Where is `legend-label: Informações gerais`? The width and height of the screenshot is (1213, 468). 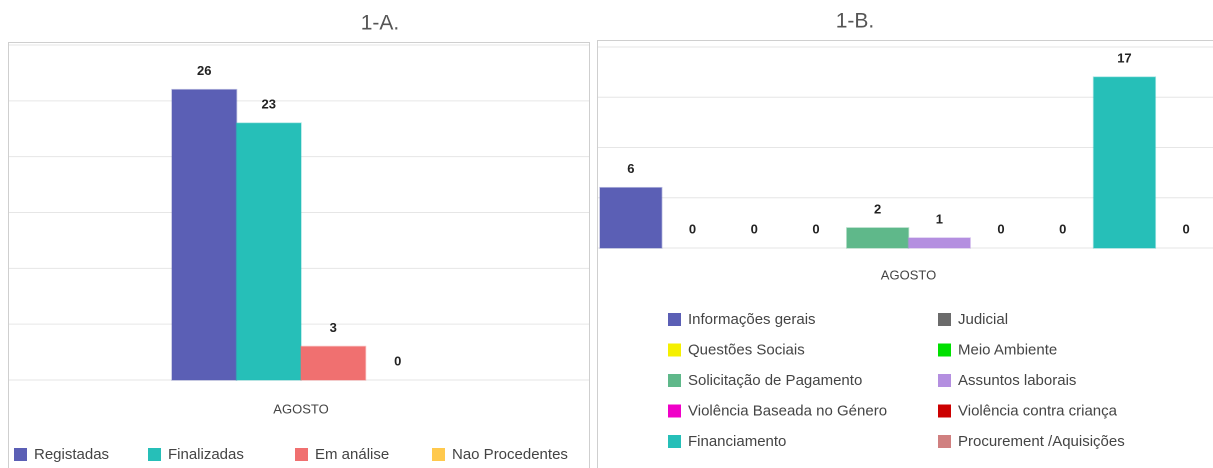
legend-label: Informações gerais is located at coordinates (752, 319).